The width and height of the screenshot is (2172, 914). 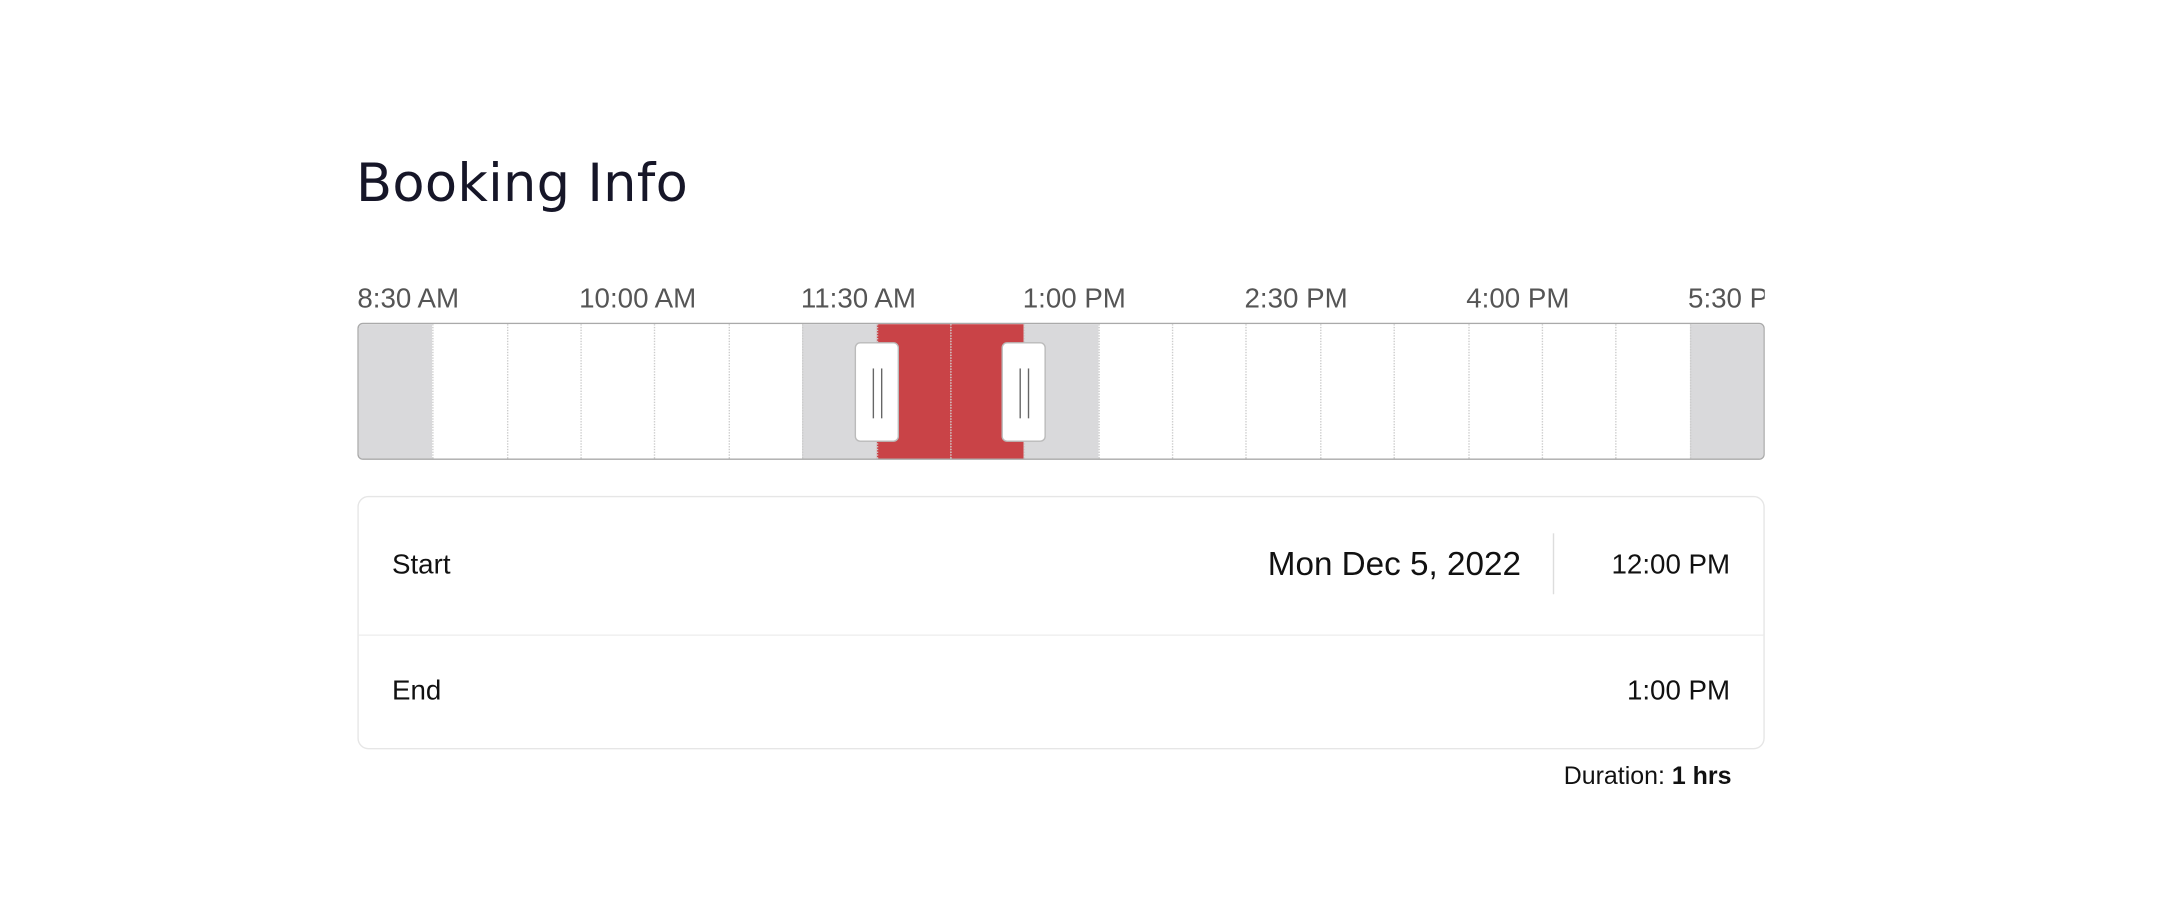 What do you see at coordinates (1726, 299) in the screenshot?
I see `time-label: 5:30 PM` at bounding box center [1726, 299].